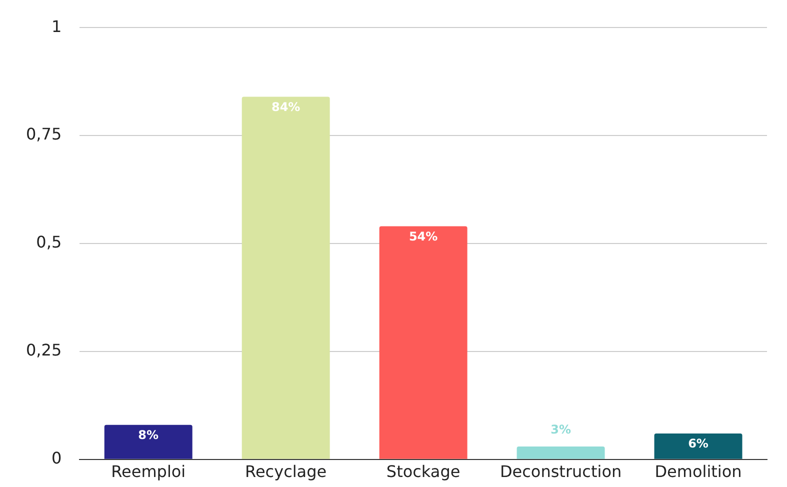  What do you see at coordinates (56, 458) in the screenshot?
I see `y-tick-label: 0` at bounding box center [56, 458].